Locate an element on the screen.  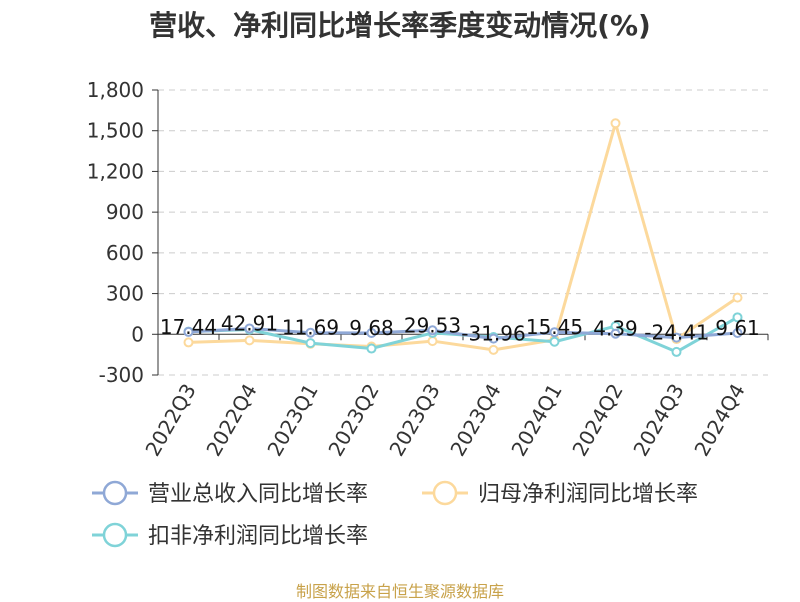
y-tick-label: 600 is located at coordinates (125, 253).